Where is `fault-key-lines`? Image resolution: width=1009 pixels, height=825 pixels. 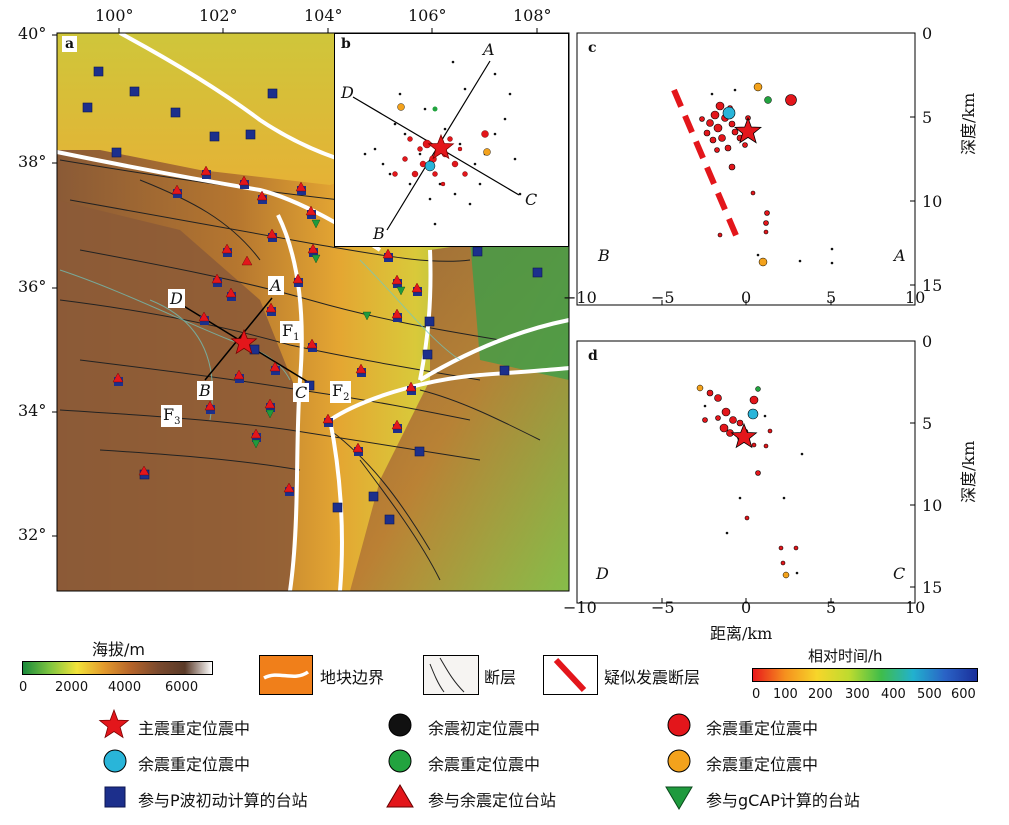 fault-key-lines is located at coordinates (447, 675).